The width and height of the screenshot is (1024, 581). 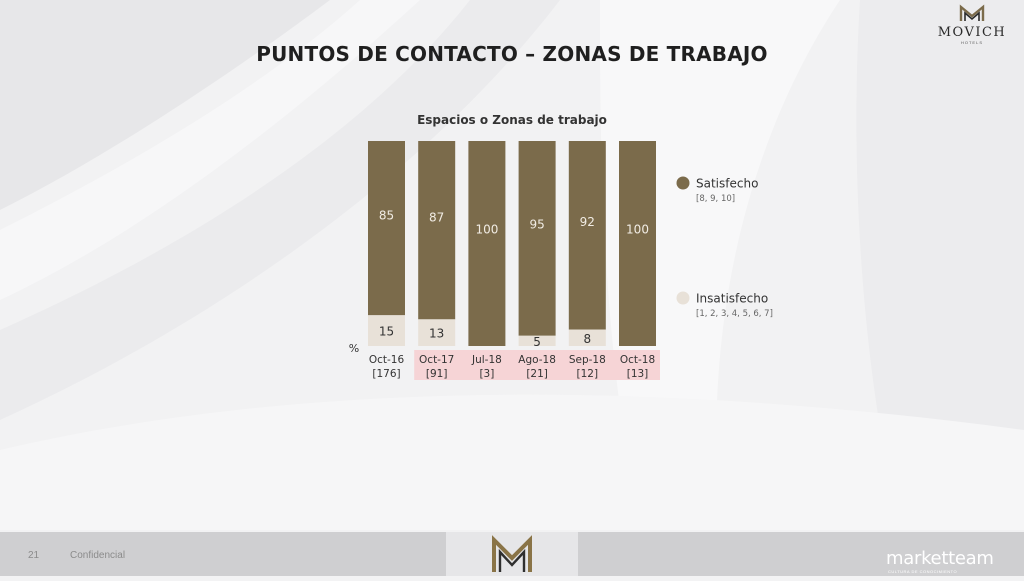 I want to click on base-size-label-oct-18: [13], so click(x=638, y=374).